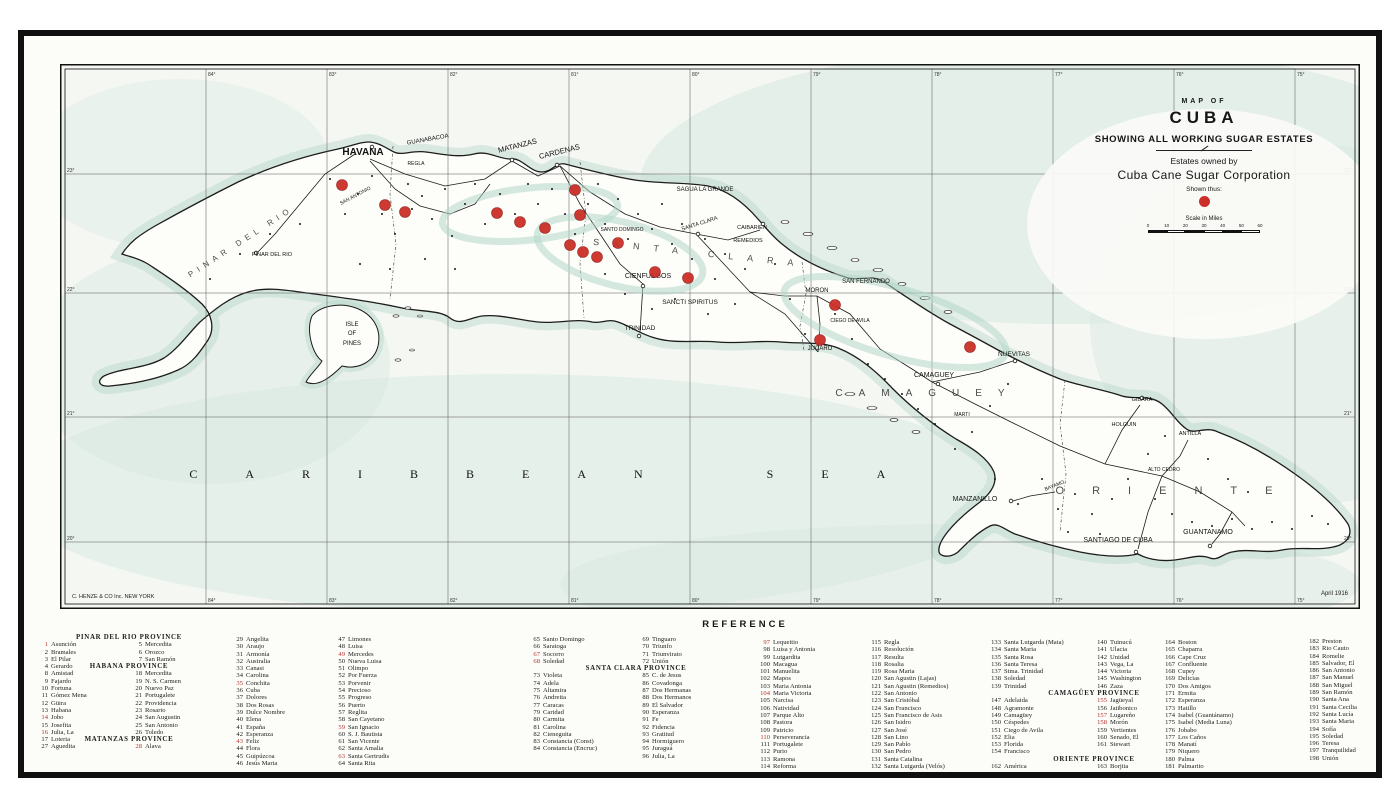 The height and width of the screenshot is (787, 1400). I want to click on estate-number: 77, so click(536, 705).